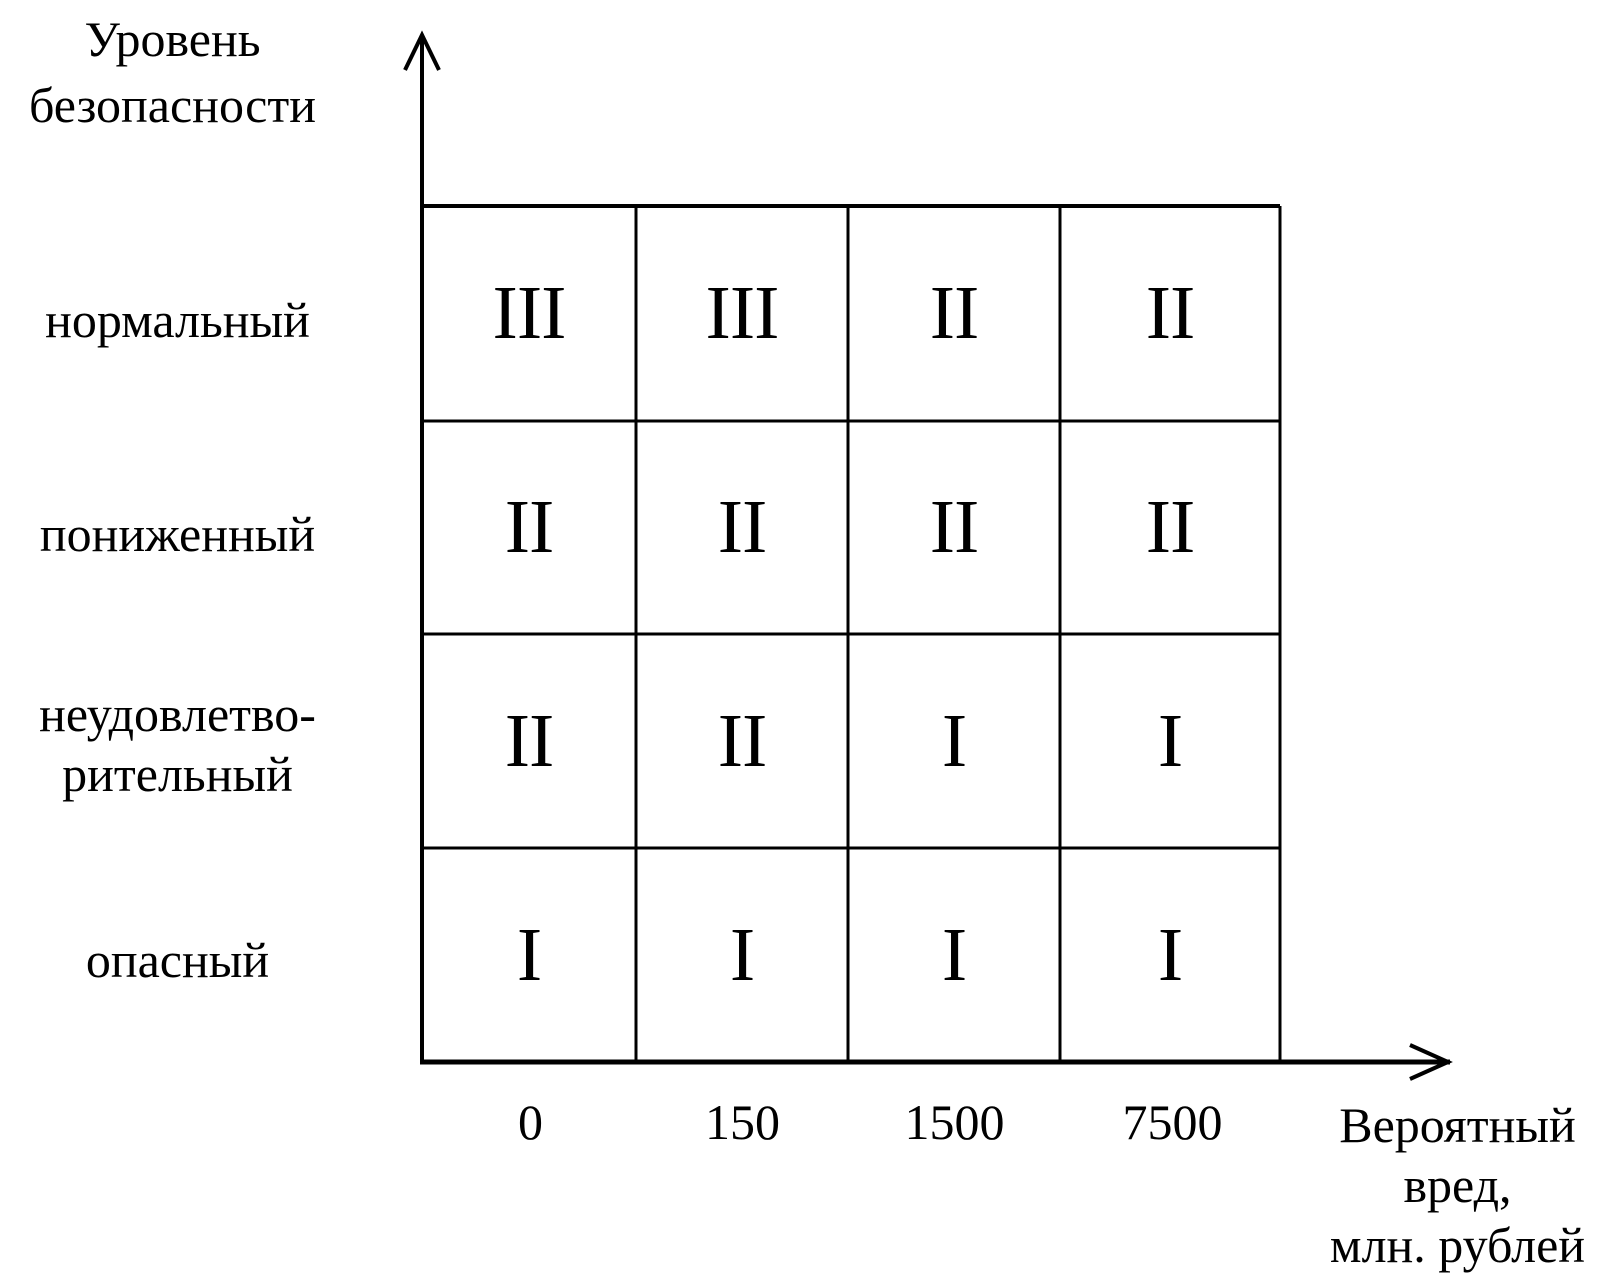  I want to click on row-label-dangerous: опасный, so click(177, 960).